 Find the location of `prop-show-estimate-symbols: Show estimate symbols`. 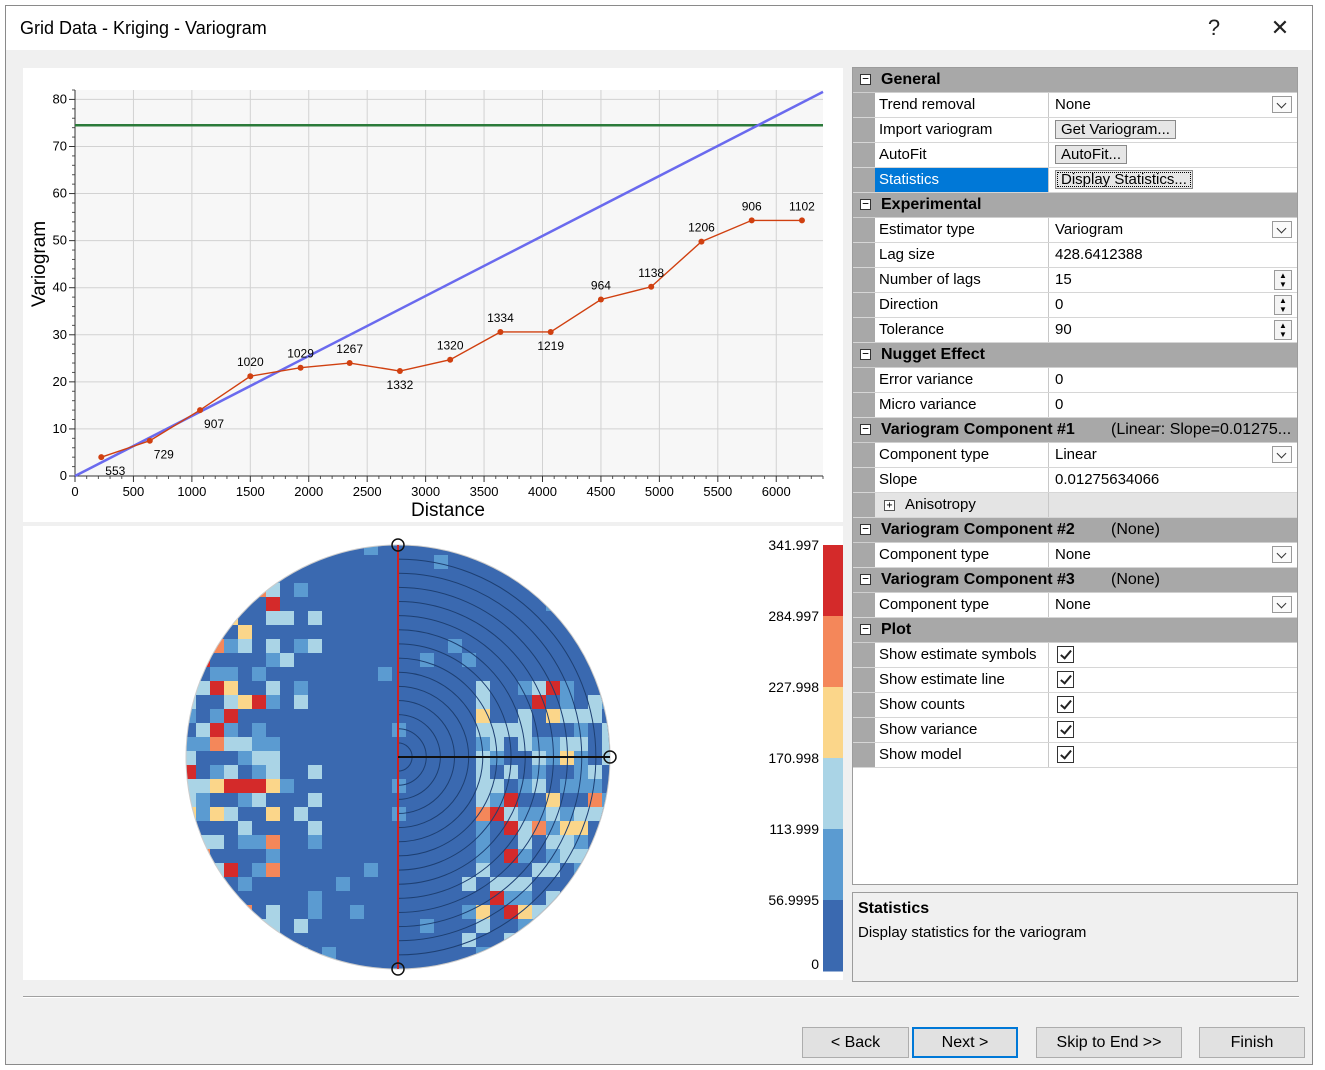

prop-show-estimate-symbols: Show estimate symbols is located at coordinates (1075, 655).